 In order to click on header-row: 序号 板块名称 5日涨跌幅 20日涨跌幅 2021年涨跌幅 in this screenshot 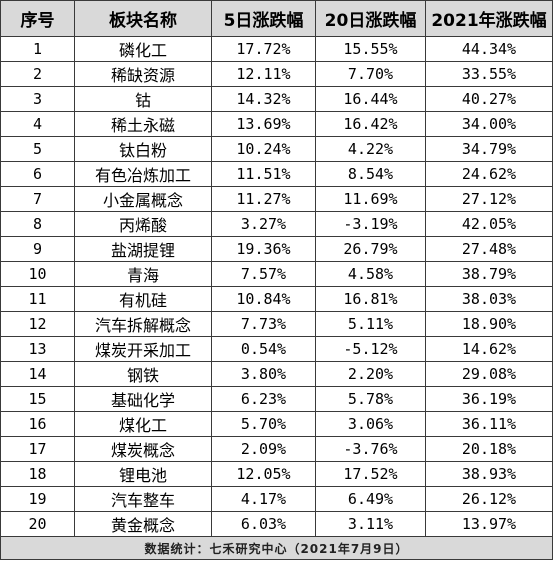, I will do `click(276, 18)`.